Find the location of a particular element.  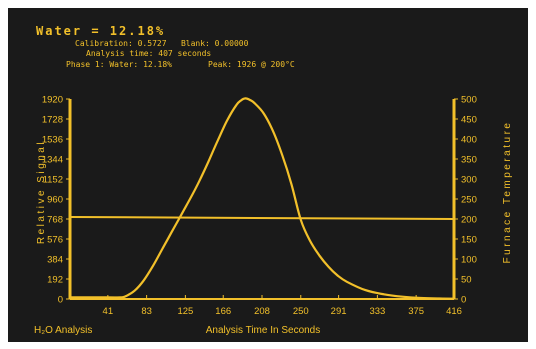

y-tick-label: 1728 is located at coordinates (52, 120).